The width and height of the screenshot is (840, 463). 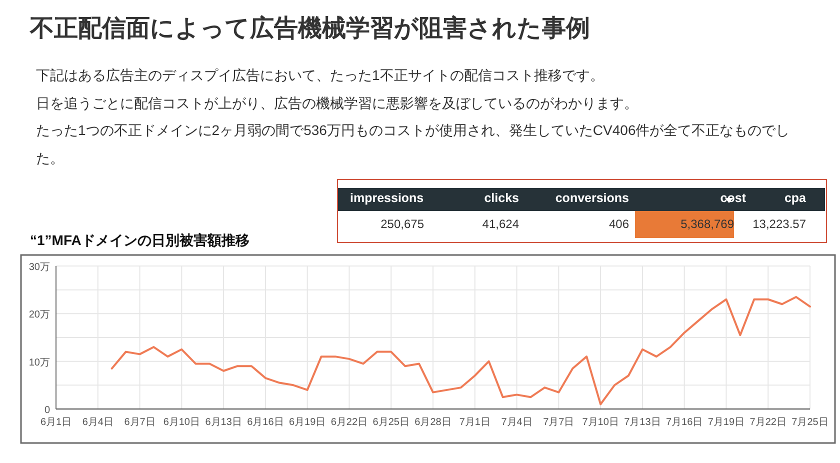 I want to click on y-tick-label: 30万, so click(x=39, y=267).